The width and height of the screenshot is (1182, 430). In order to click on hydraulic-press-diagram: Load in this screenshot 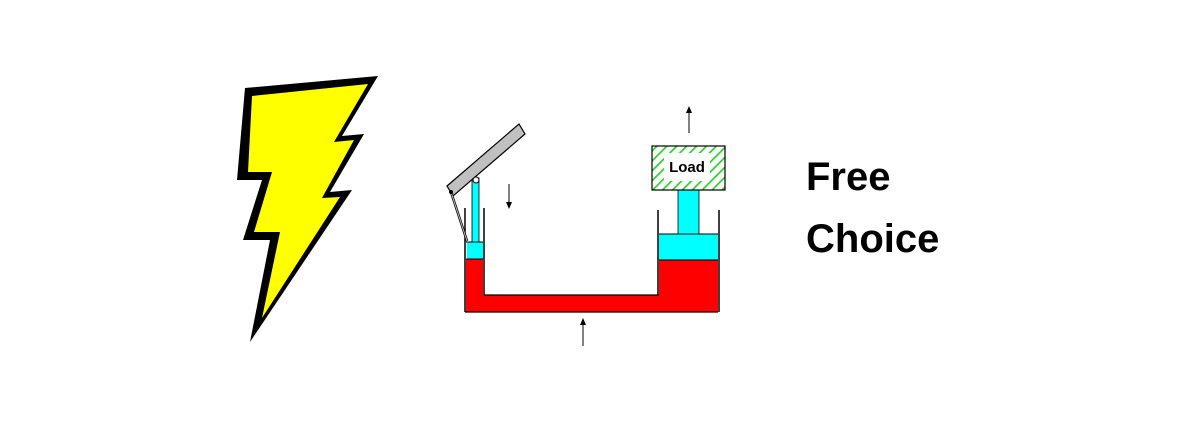, I will do `click(586, 226)`.